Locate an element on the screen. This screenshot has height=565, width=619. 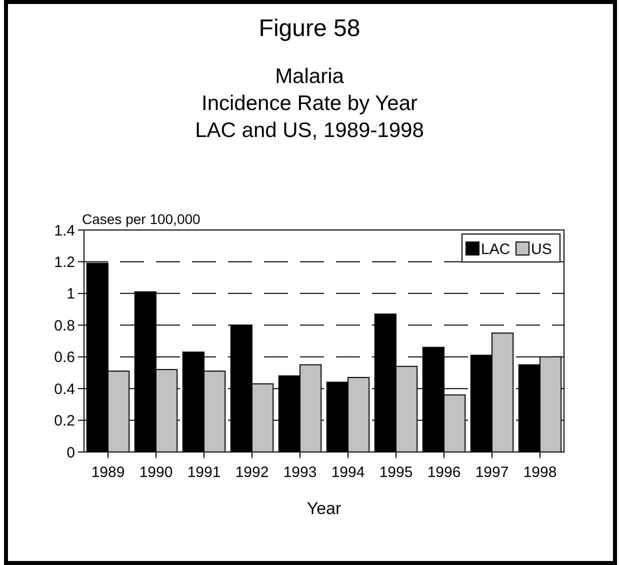
x-tick-label: 1996 is located at coordinates (444, 472).